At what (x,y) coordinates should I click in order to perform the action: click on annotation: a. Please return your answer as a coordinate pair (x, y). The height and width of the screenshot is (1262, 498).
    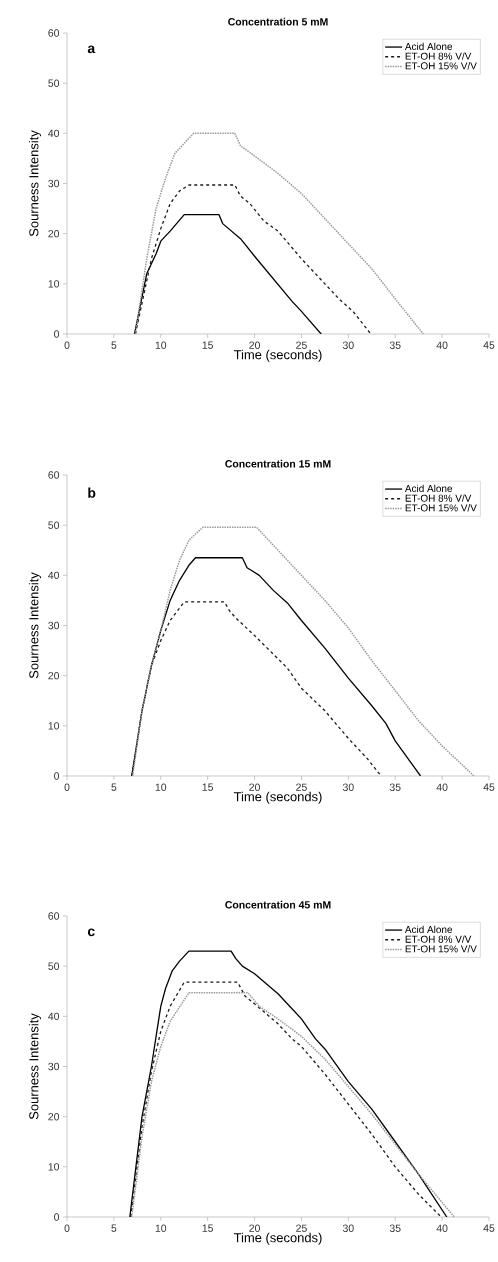
    Looking at the image, I should click on (91, 49).